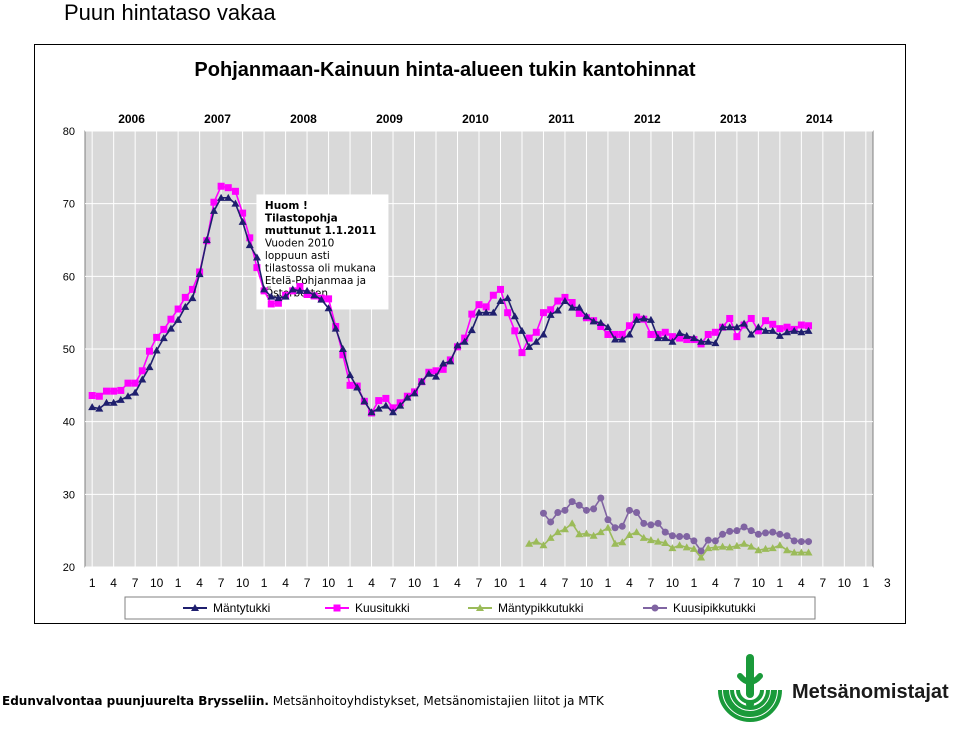 This screenshot has width=960, height=730. Describe the element at coordinates (322, 252) in the screenshot. I see `annotation-box` at that location.